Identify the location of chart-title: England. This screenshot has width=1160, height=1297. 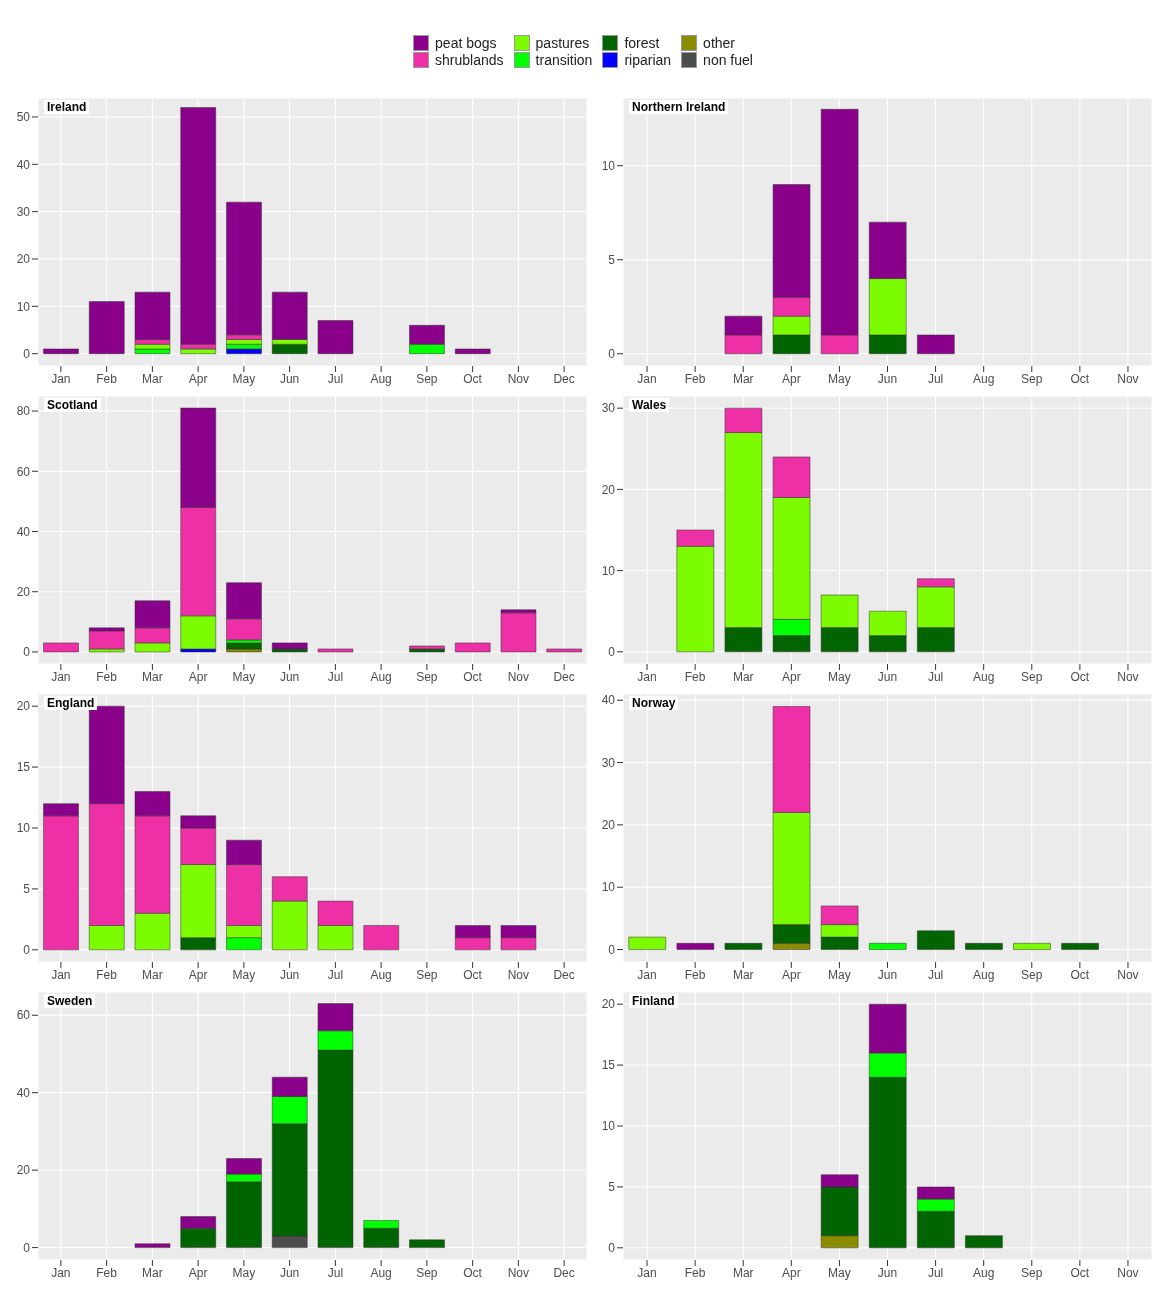
(71, 703).